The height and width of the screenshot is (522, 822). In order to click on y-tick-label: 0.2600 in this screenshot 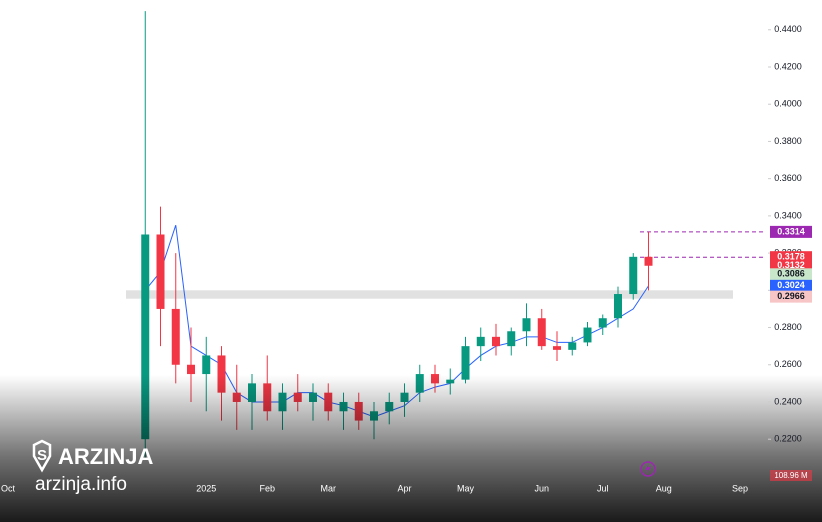, I will do `click(788, 364)`.